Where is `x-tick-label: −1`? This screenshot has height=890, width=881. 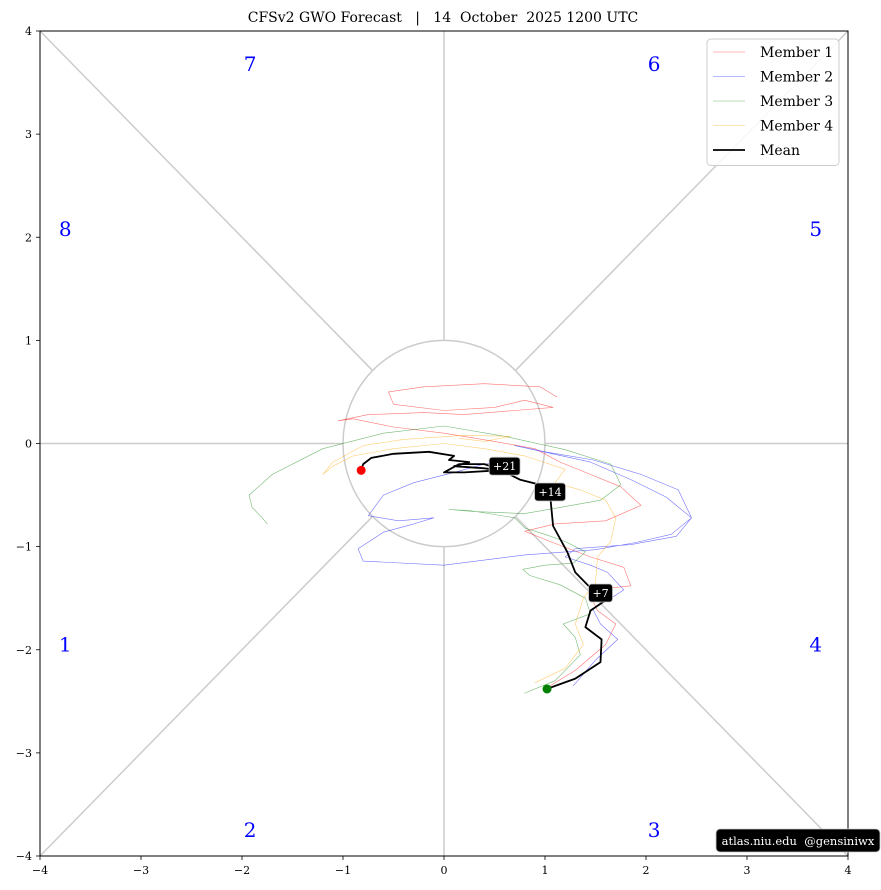 x-tick-label: −1 is located at coordinates (343, 870).